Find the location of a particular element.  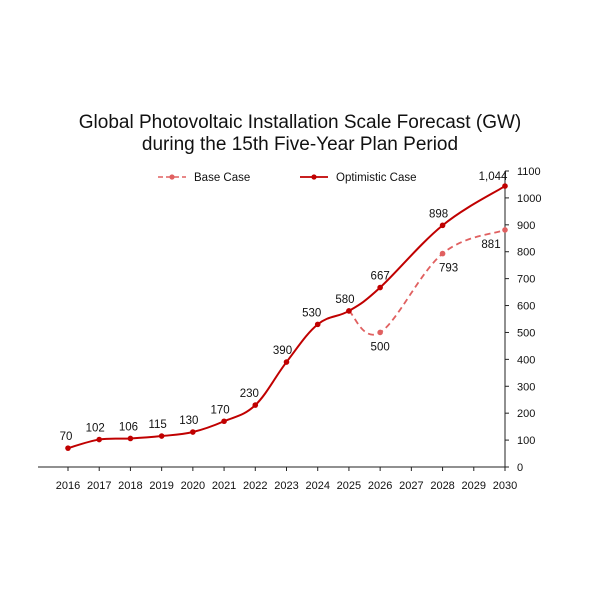

x-tick-label: 2024 is located at coordinates (317, 486).